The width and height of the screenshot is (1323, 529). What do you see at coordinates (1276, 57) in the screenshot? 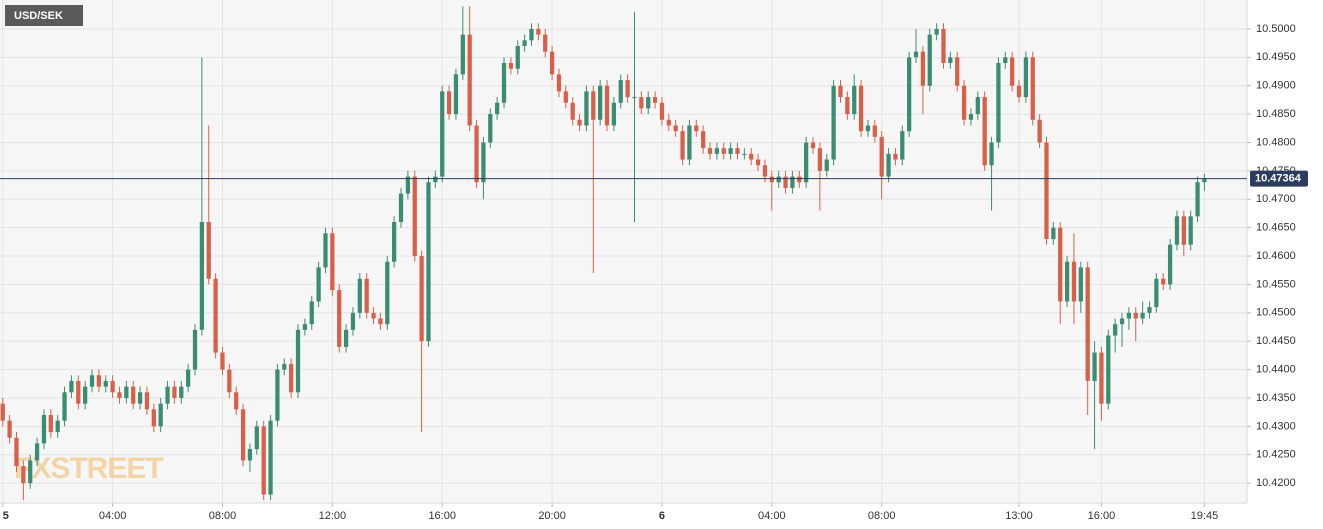
I see `y-tick-label: 10.4950` at bounding box center [1276, 57].